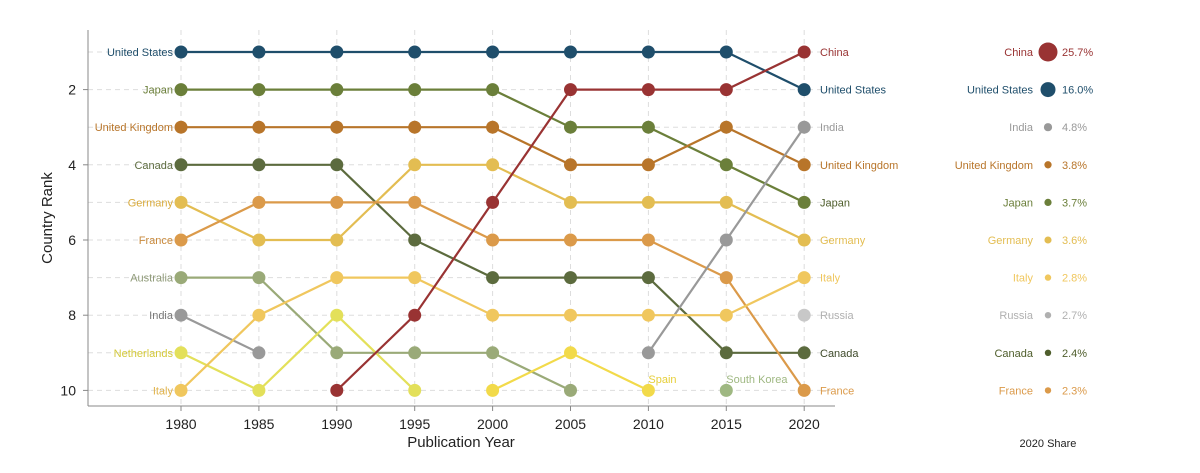 This screenshot has height=473, width=1200. What do you see at coordinates (492, 146) in the screenshot?
I see `series-japan` at bounding box center [492, 146].